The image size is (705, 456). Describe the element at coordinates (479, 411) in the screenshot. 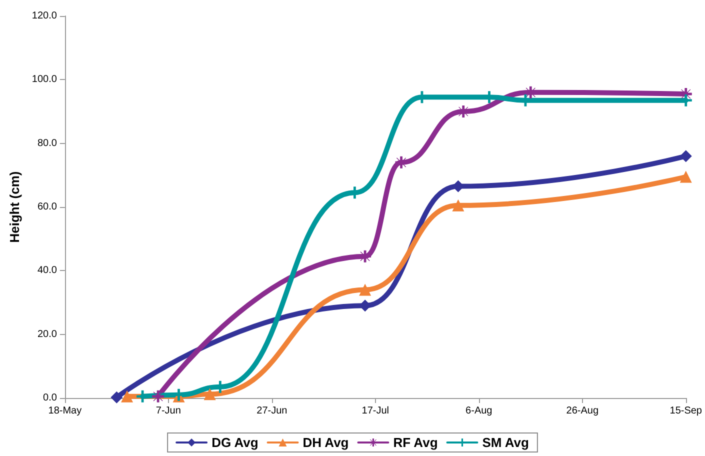

I see `x-tick-label: 6-Aug` at that location.